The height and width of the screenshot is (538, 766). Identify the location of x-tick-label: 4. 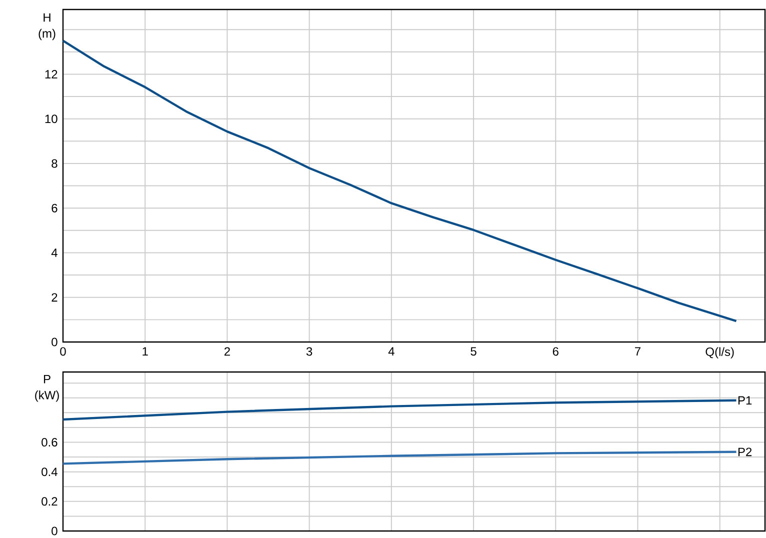
(391, 351).